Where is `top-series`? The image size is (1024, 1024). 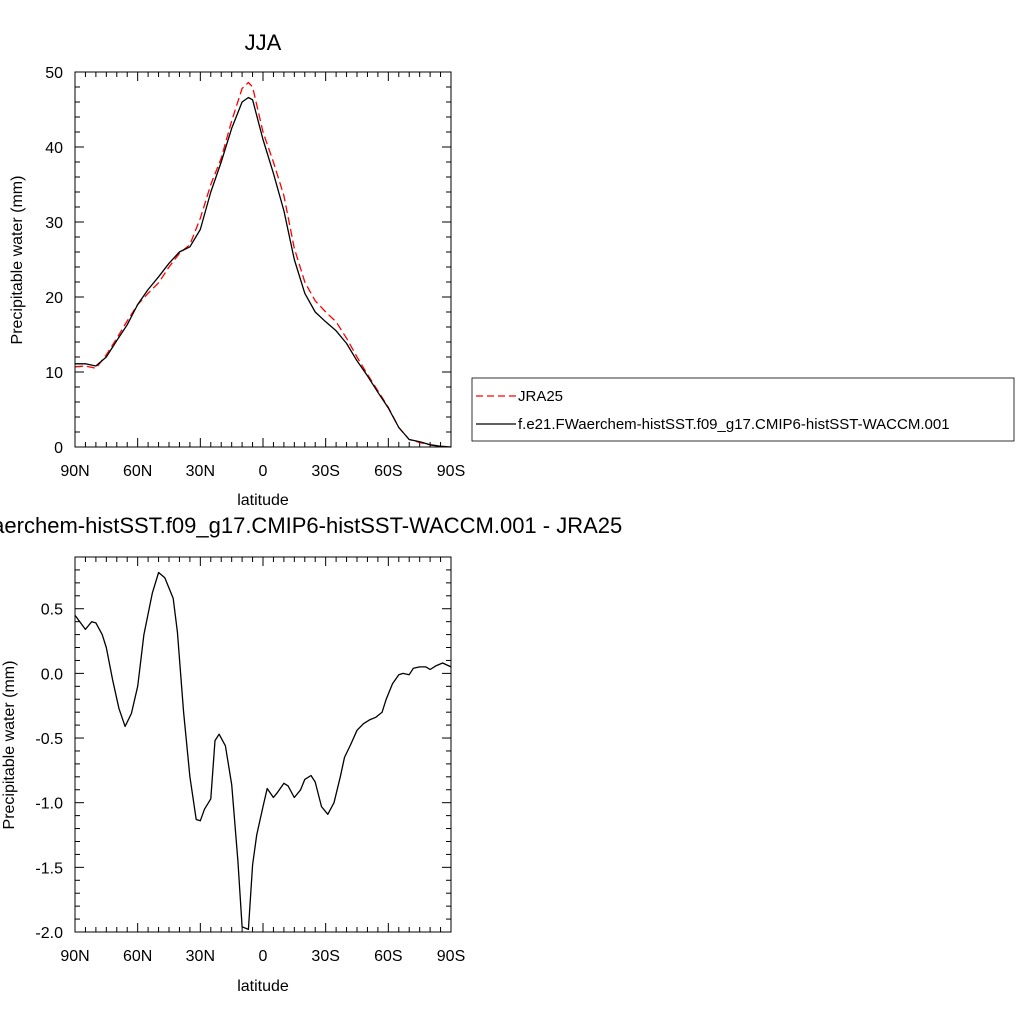
top-series is located at coordinates (263, 264).